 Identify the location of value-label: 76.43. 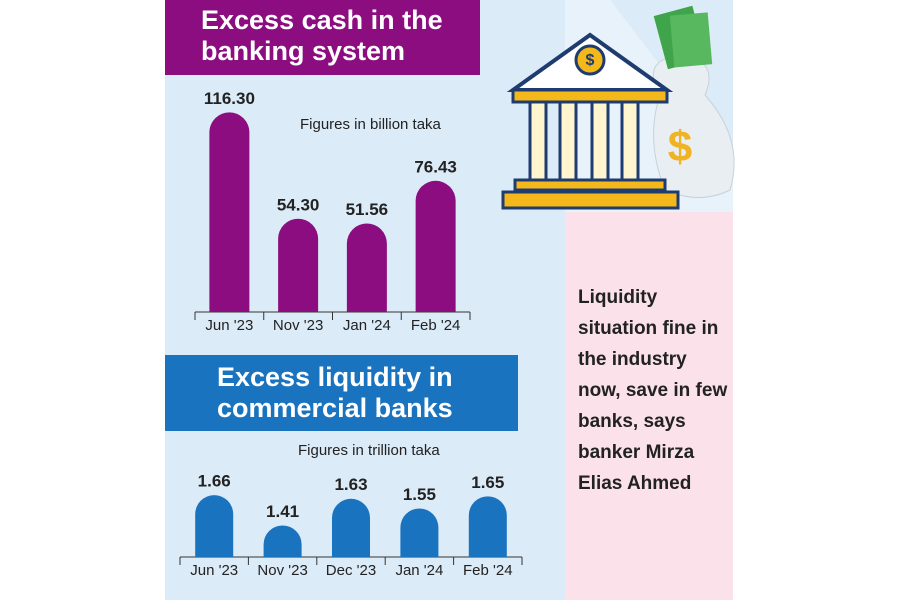
(435, 166).